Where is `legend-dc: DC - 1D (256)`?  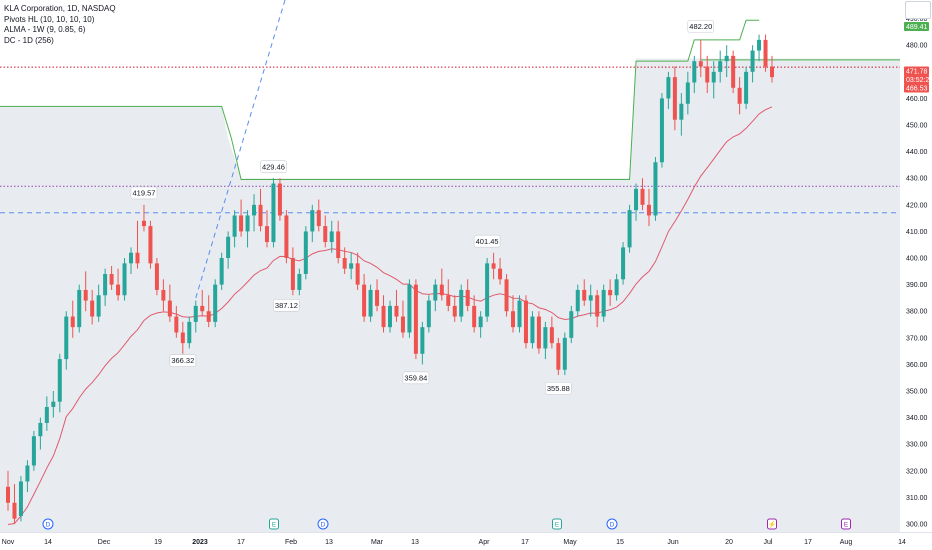
legend-dc: DC - 1D (256) is located at coordinates (29, 40).